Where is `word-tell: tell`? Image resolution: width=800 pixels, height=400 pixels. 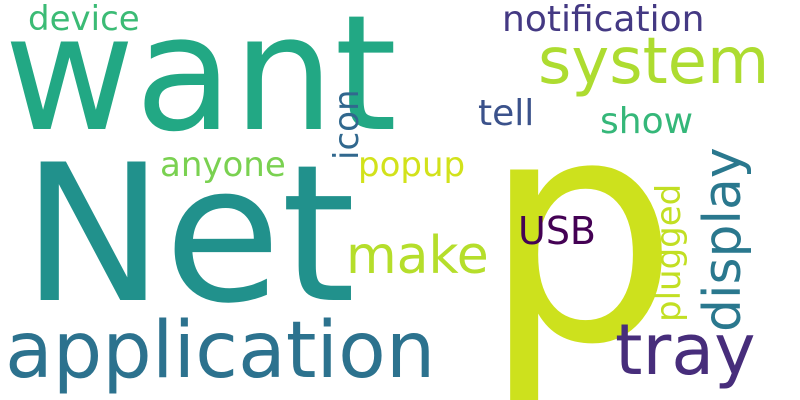 word-tell: tell is located at coordinates (506, 113).